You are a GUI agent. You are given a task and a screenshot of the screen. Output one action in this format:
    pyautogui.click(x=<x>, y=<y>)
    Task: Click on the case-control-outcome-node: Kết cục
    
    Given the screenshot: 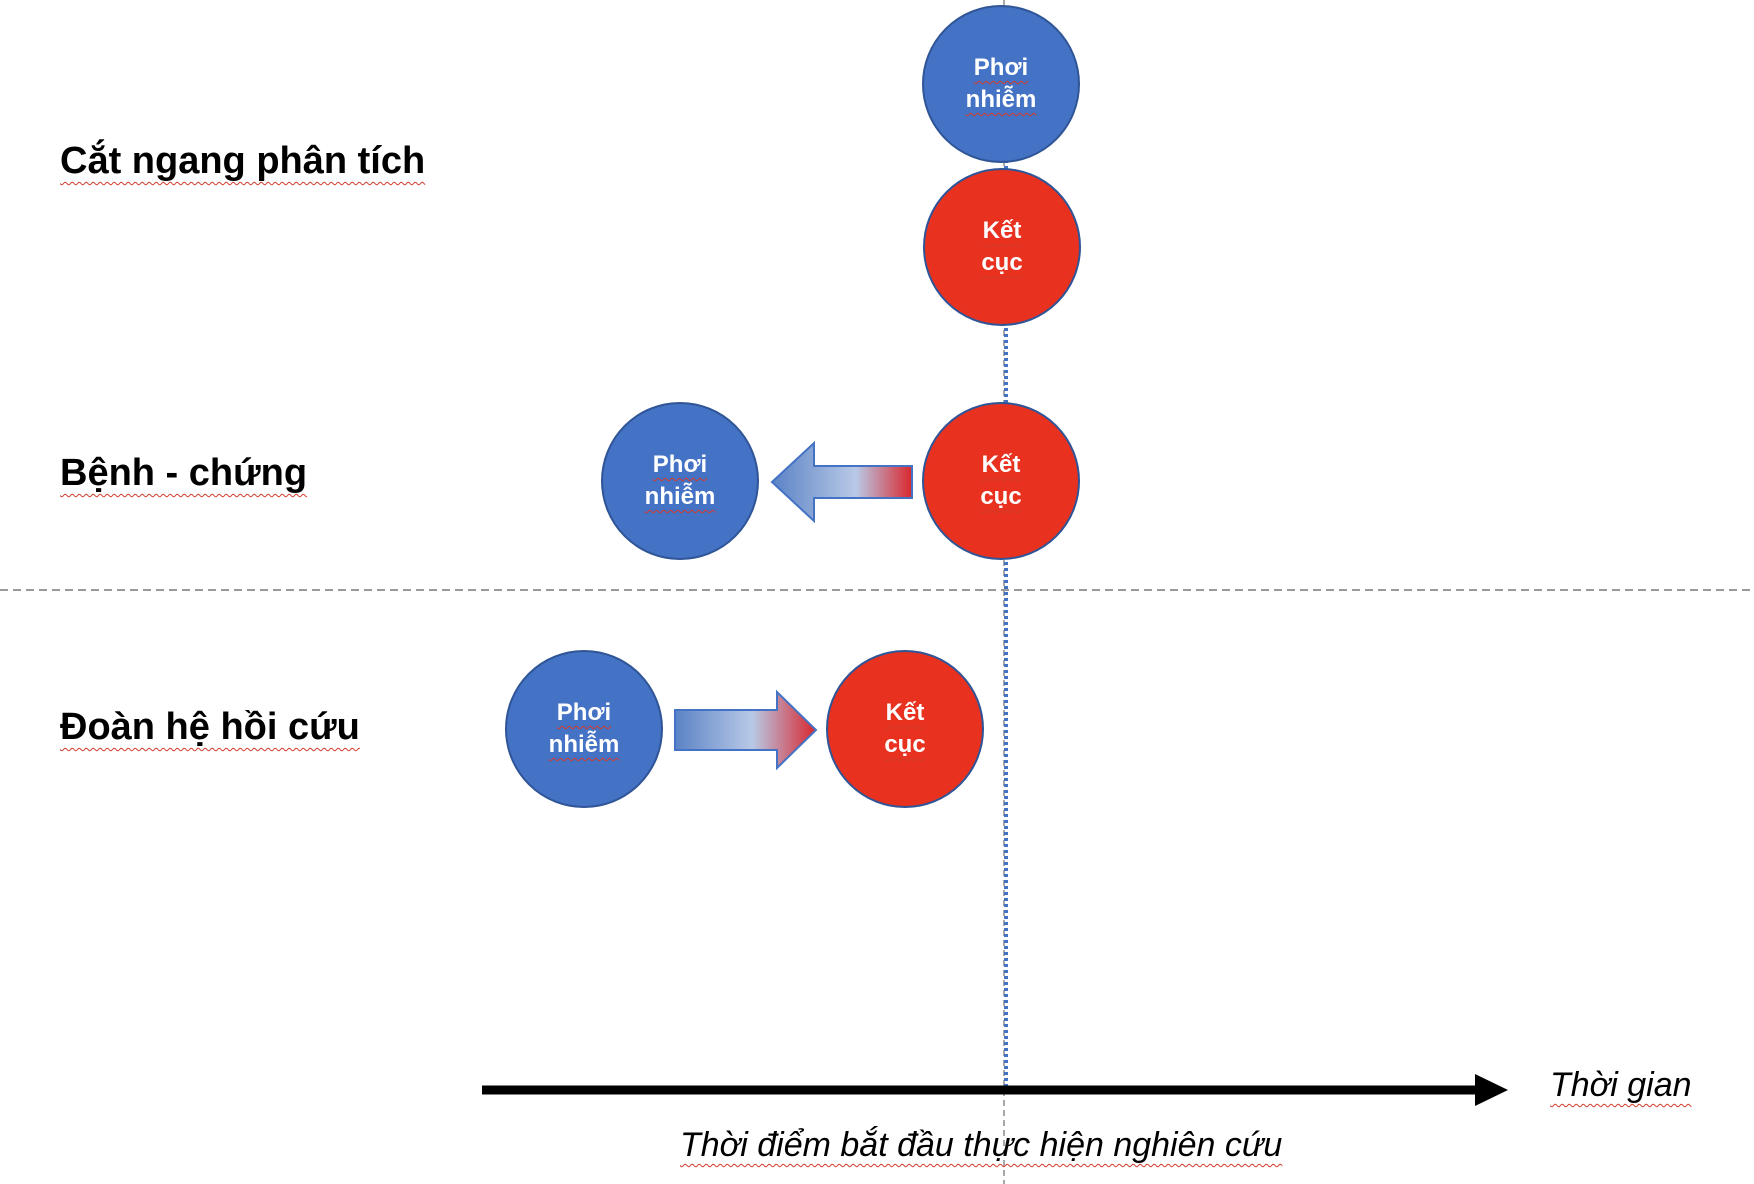 What is the action you would take?
    pyautogui.click(x=1001, y=481)
    